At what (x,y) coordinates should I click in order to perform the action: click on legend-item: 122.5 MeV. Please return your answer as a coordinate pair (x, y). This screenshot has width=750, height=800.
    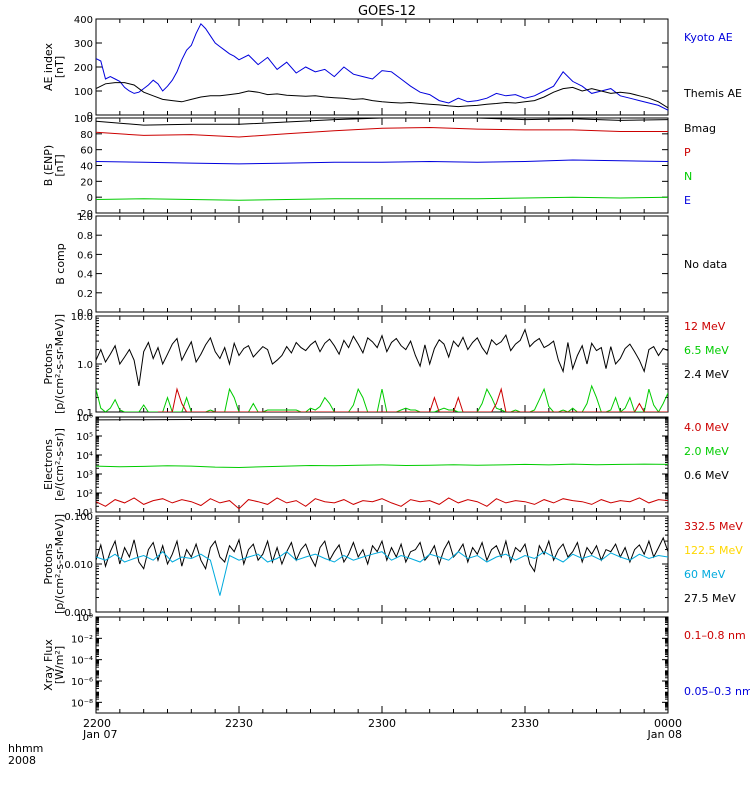
    Looking at the image, I should click on (713, 550).